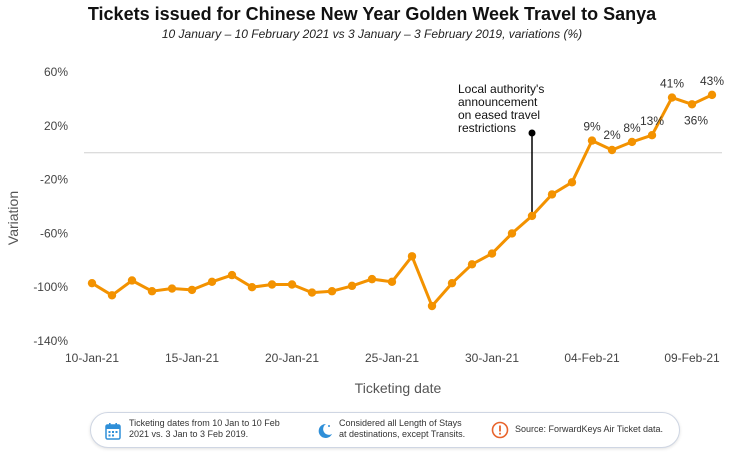 Image resolution: width=744 pixels, height=452 pixels. I want to click on y-tick-label: 60%, so click(56, 72).